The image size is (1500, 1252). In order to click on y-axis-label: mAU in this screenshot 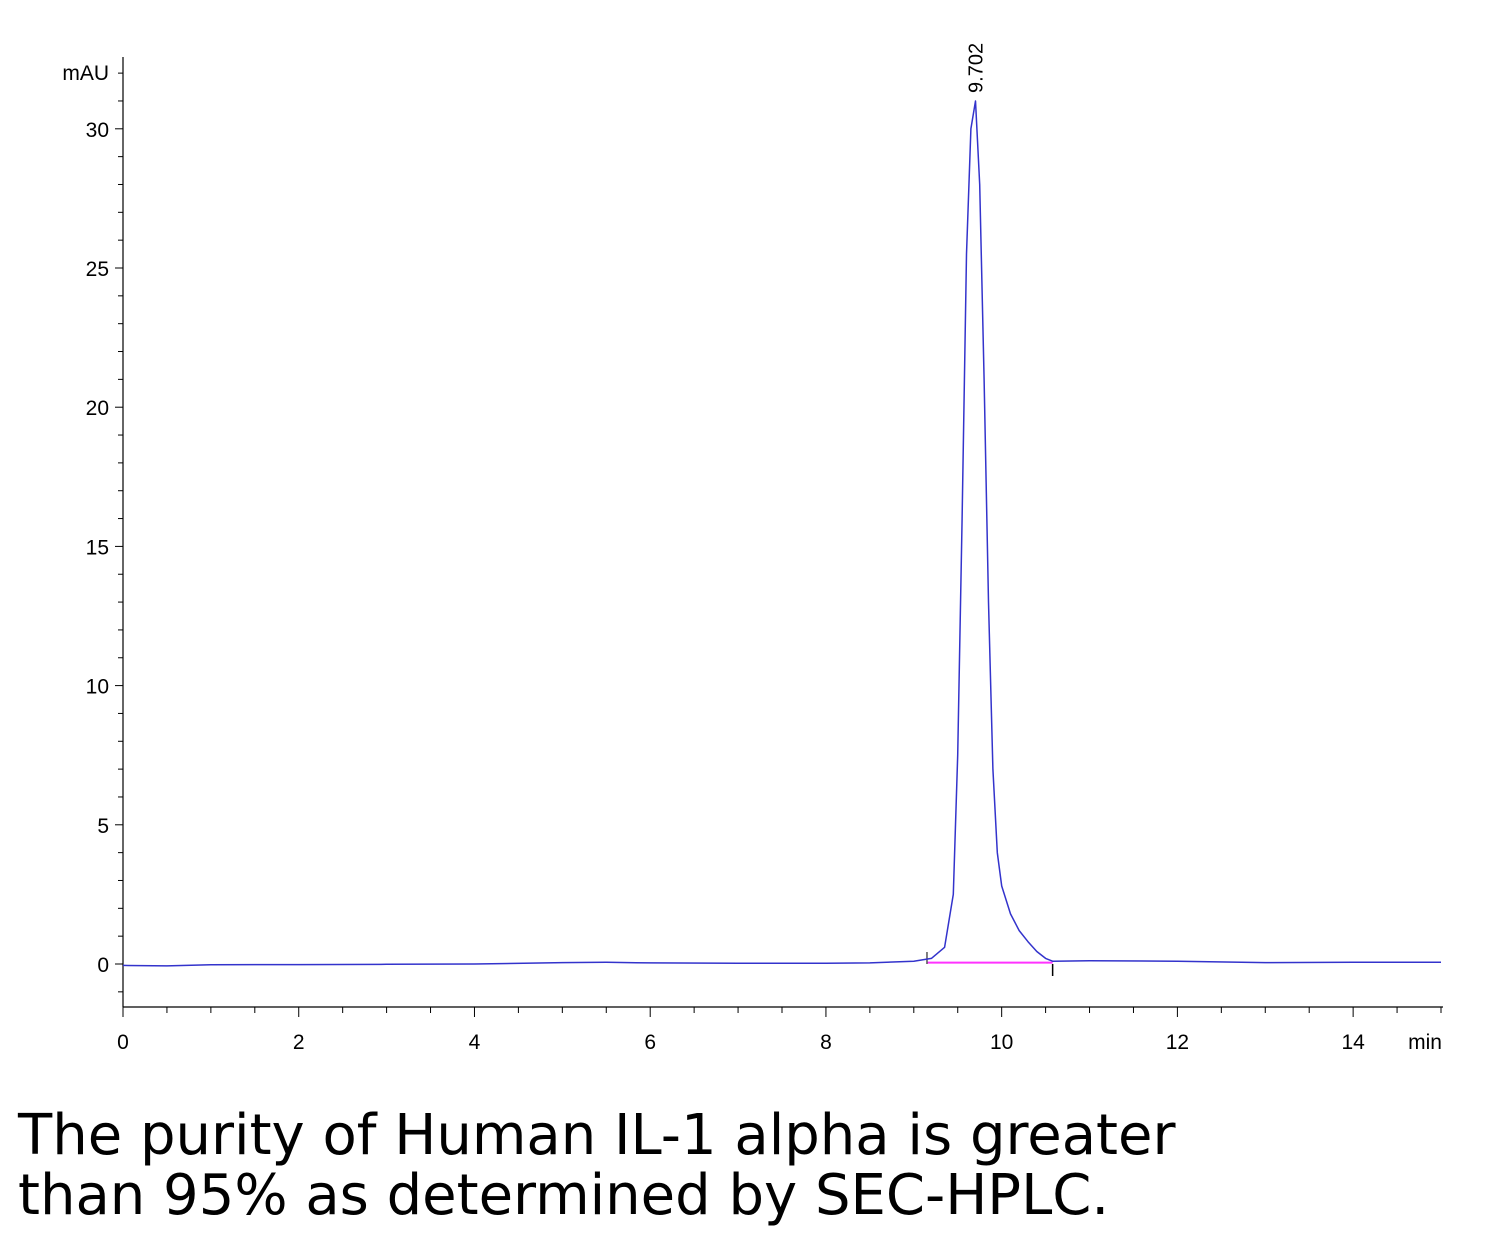, I will do `click(85, 73)`.